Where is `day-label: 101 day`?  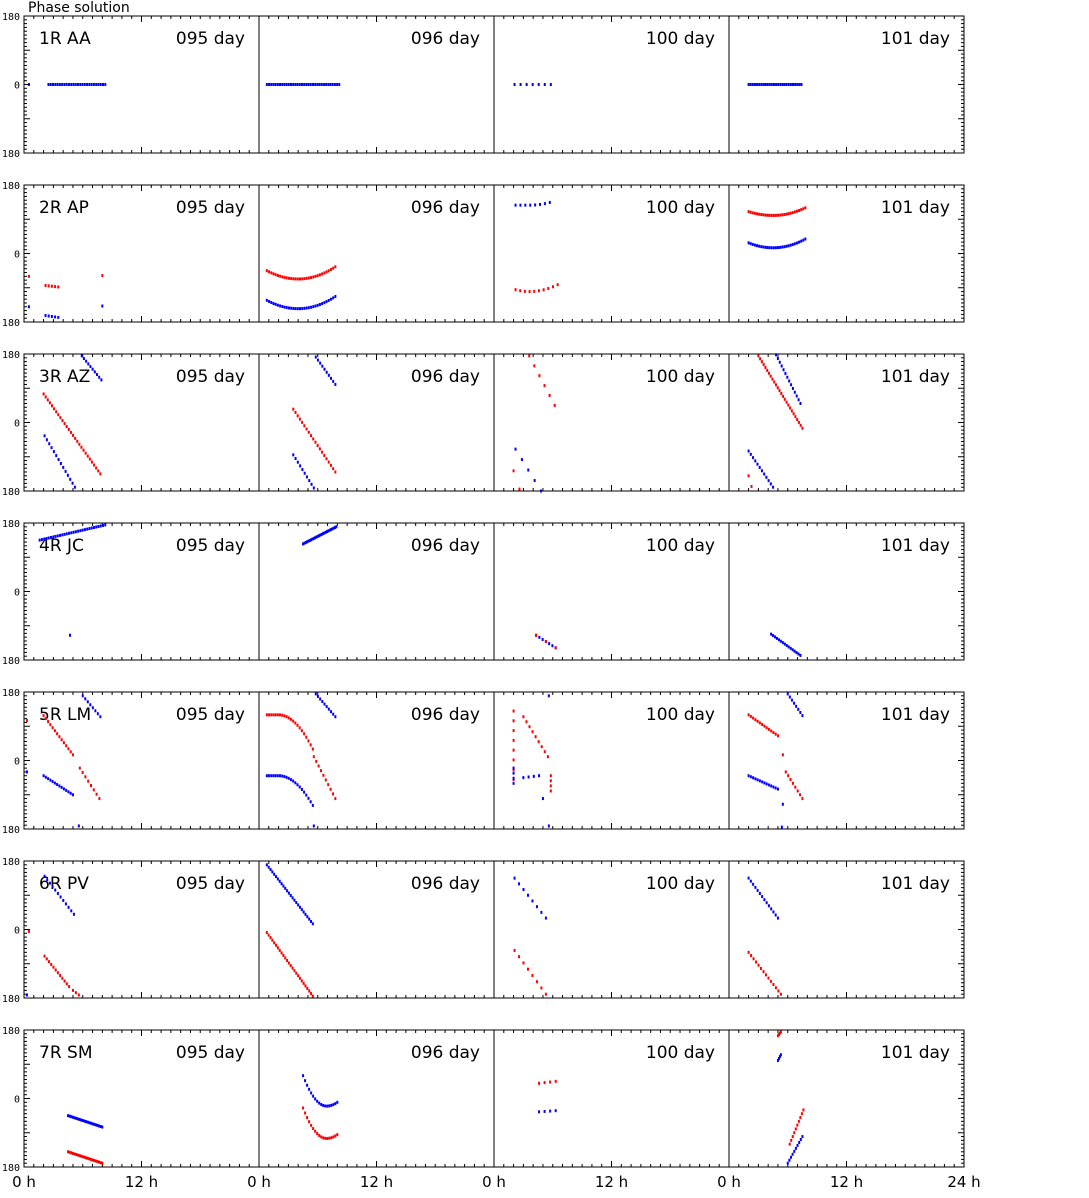 day-label: 101 day is located at coordinates (915, 715).